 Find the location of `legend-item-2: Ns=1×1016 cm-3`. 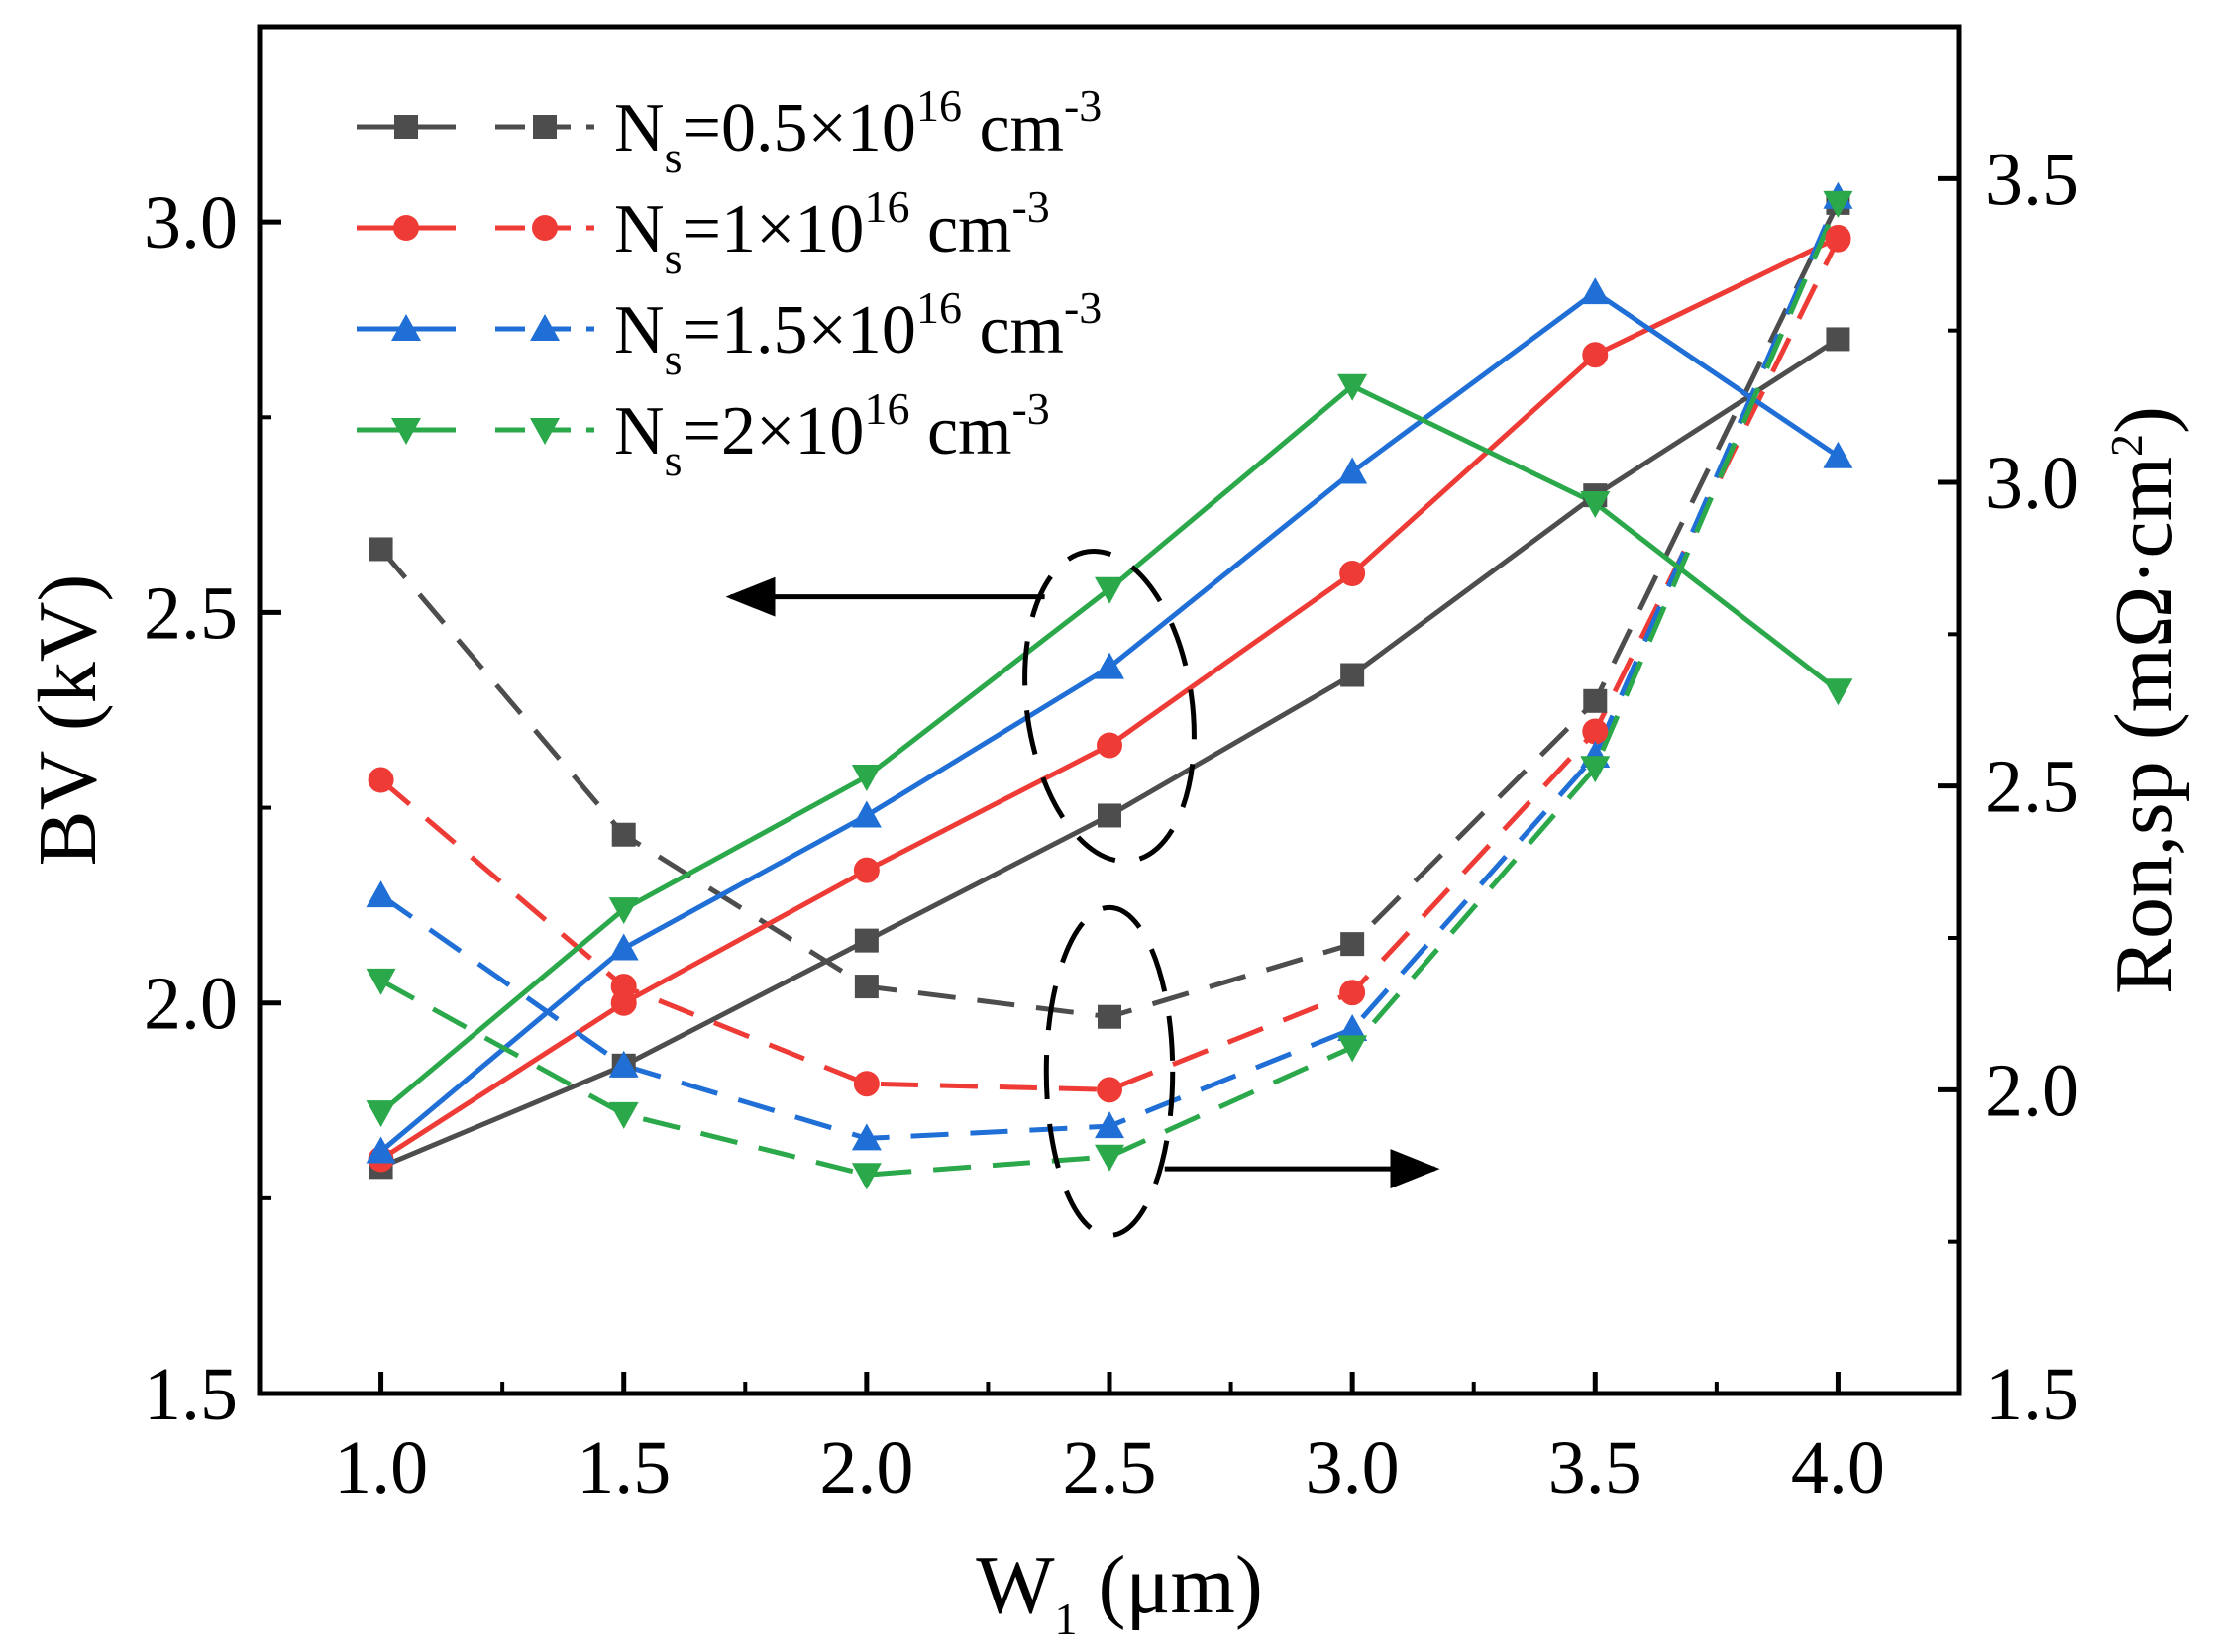

legend-item-2: Ns=1×1016 cm-3 is located at coordinates (703, 232).